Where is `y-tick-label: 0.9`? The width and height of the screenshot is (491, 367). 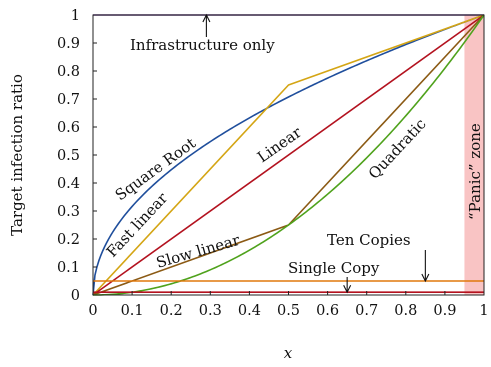
y-tick-label: 0.9 is located at coordinates (68, 44).